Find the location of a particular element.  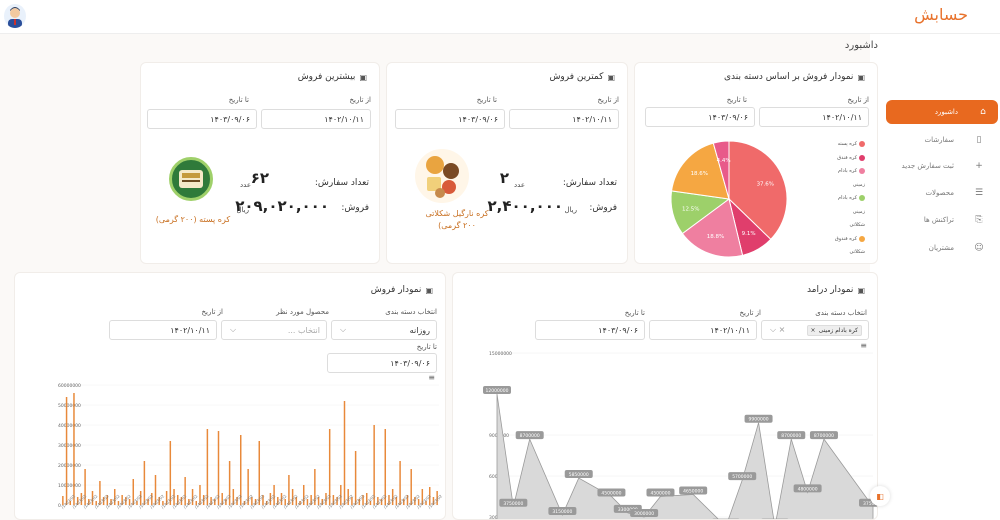

area-series is located at coordinates (685, 456).